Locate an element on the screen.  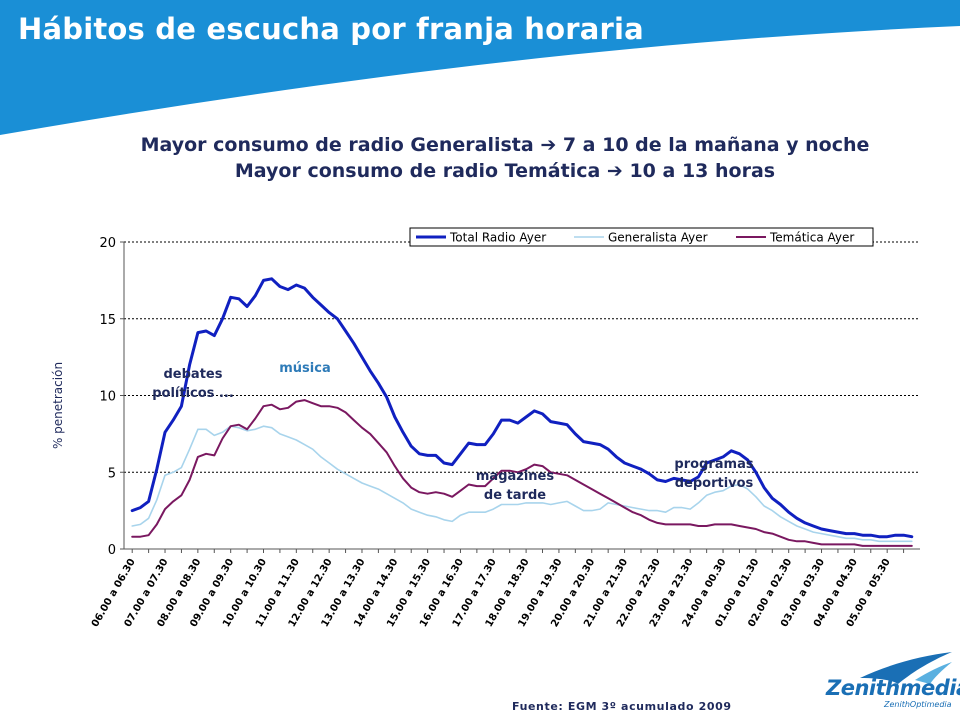
legend-label: Temática Ayer is located at coordinates (811, 238).